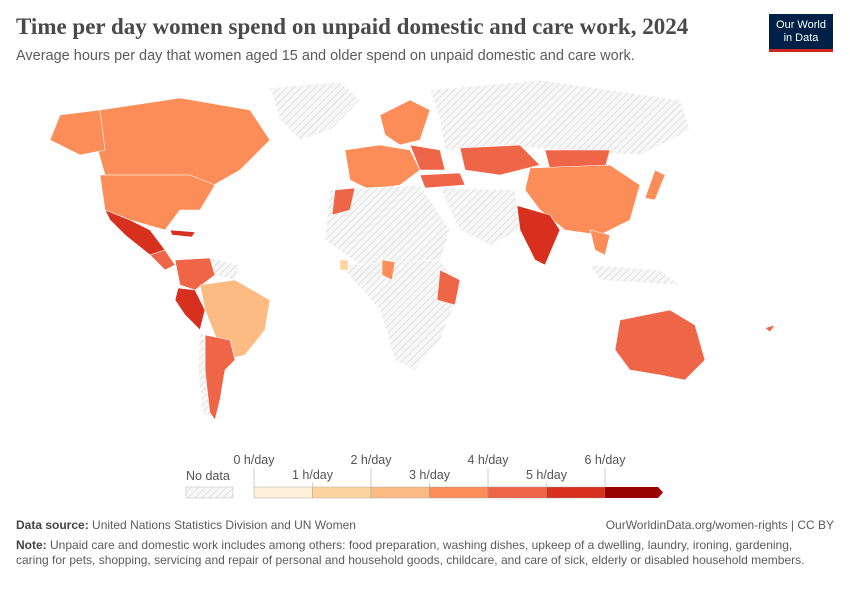 The width and height of the screenshot is (850, 600). I want to click on country-morocco, so click(343, 201).